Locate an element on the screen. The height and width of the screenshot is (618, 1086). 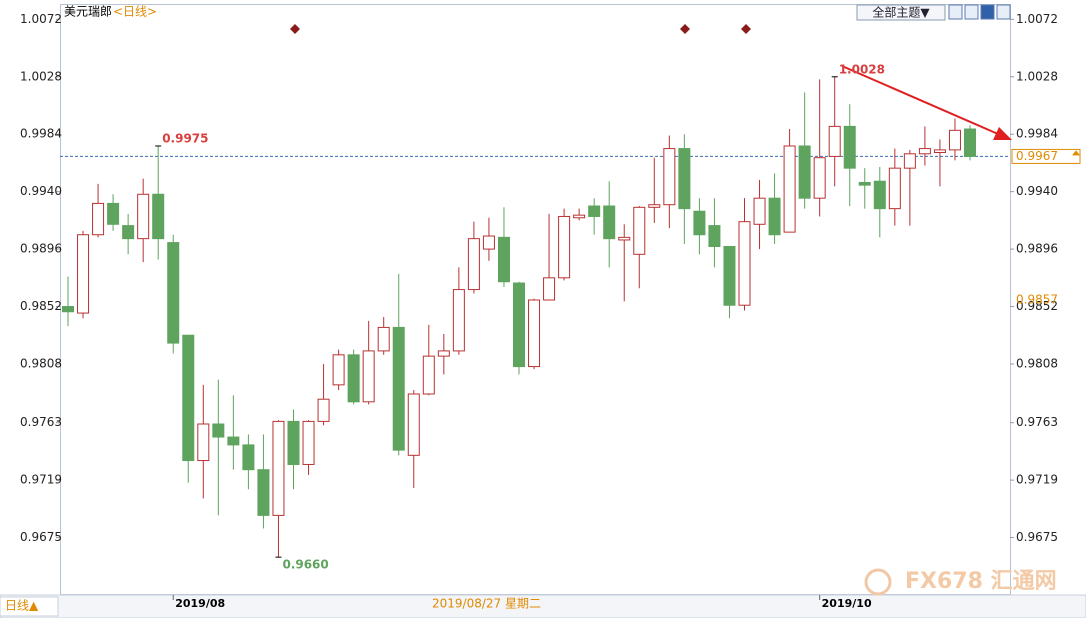
toolbar is located at coordinates (979, 12).